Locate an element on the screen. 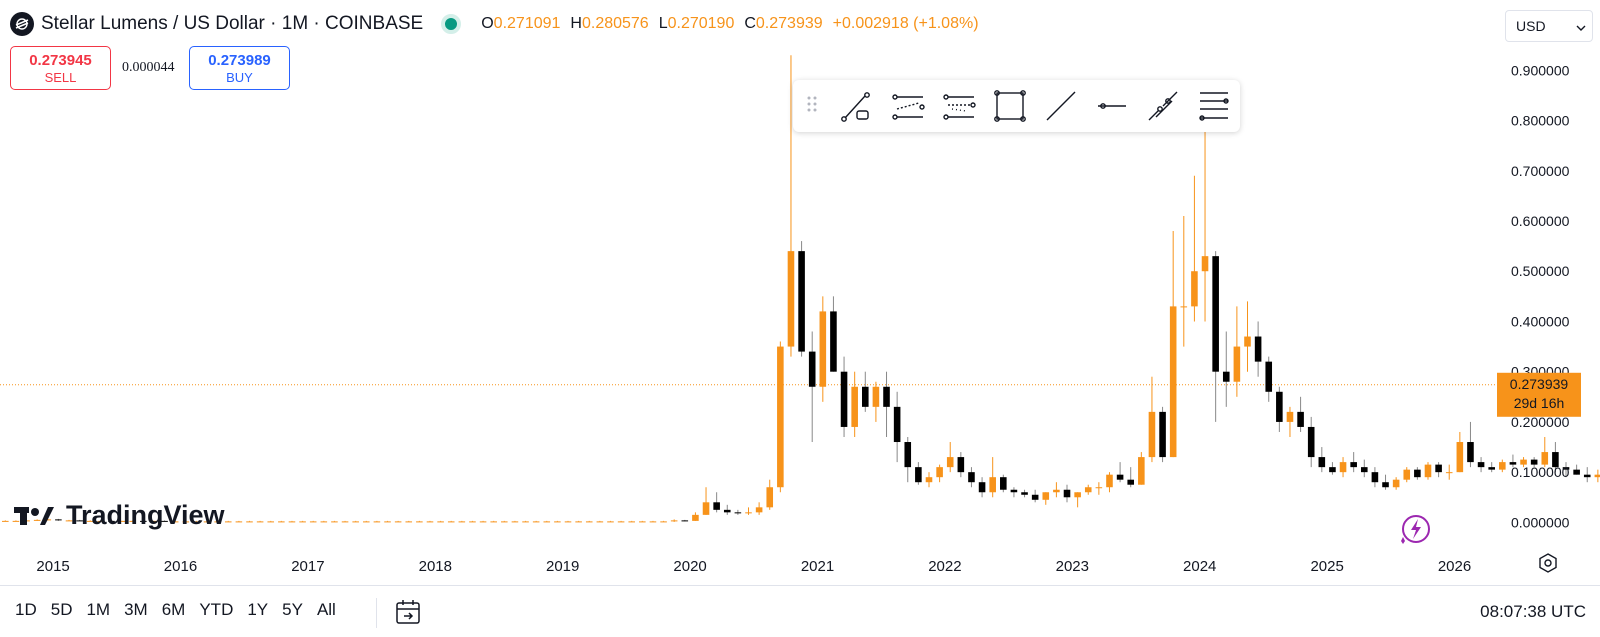  grip-icon is located at coordinates (812, 106).